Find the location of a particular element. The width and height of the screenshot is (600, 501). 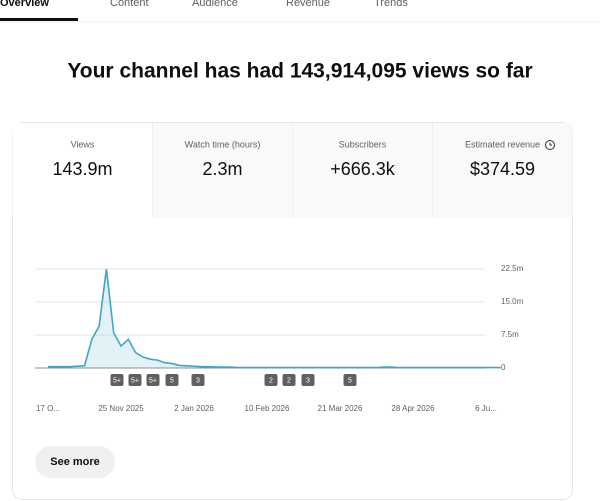

y-tick-label: 0 is located at coordinates (503, 367).